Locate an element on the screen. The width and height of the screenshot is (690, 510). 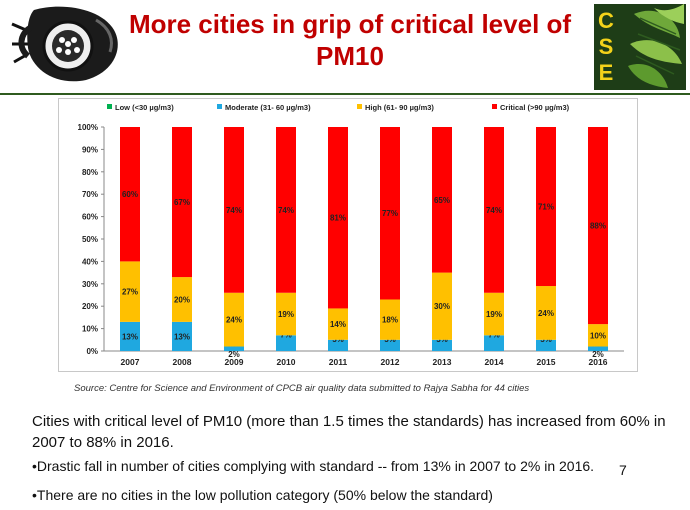
y-tick-label: 60% is located at coordinates (90, 217).